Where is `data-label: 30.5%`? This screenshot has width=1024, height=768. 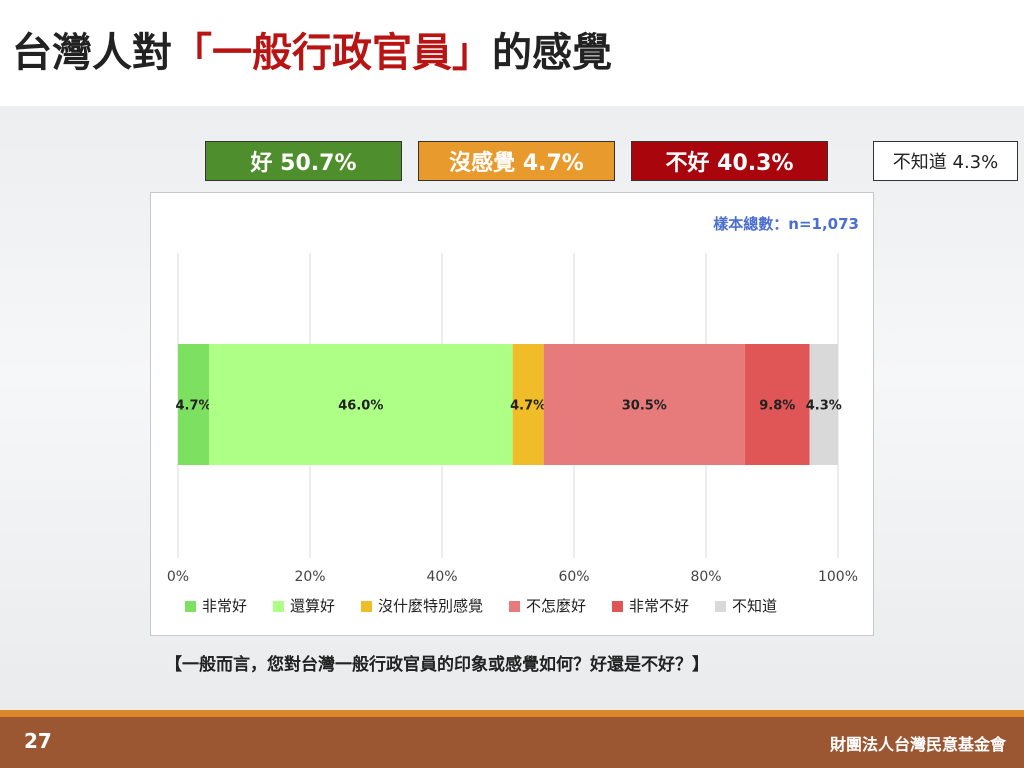
data-label: 30.5% is located at coordinates (644, 406).